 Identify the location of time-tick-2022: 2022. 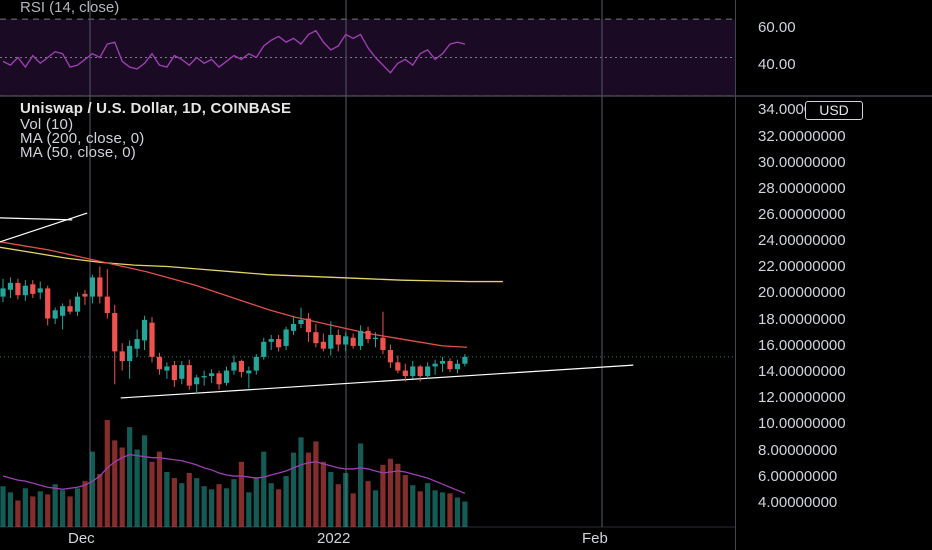
(334, 538).